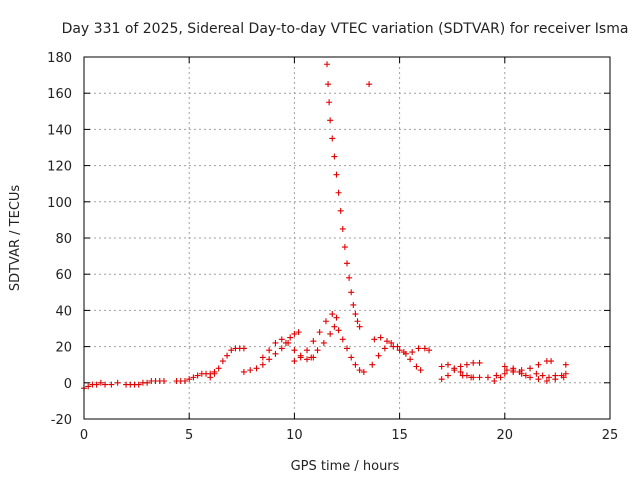 The height and width of the screenshot is (480, 640). What do you see at coordinates (399, 435) in the screenshot?
I see `x-tick-label: 15` at bounding box center [399, 435].